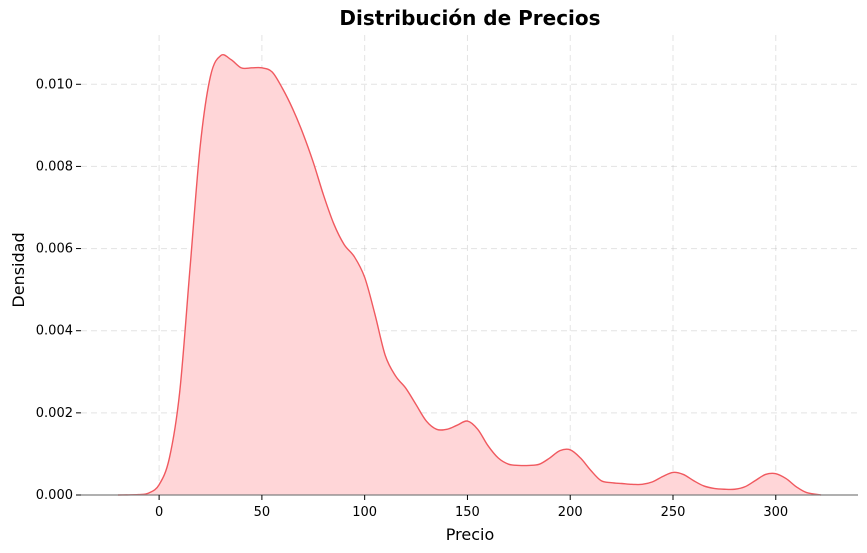 This screenshot has width=867, height=553. Describe the element at coordinates (469, 18) in the screenshot. I see `chart-title: Distribución de Precios` at that location.